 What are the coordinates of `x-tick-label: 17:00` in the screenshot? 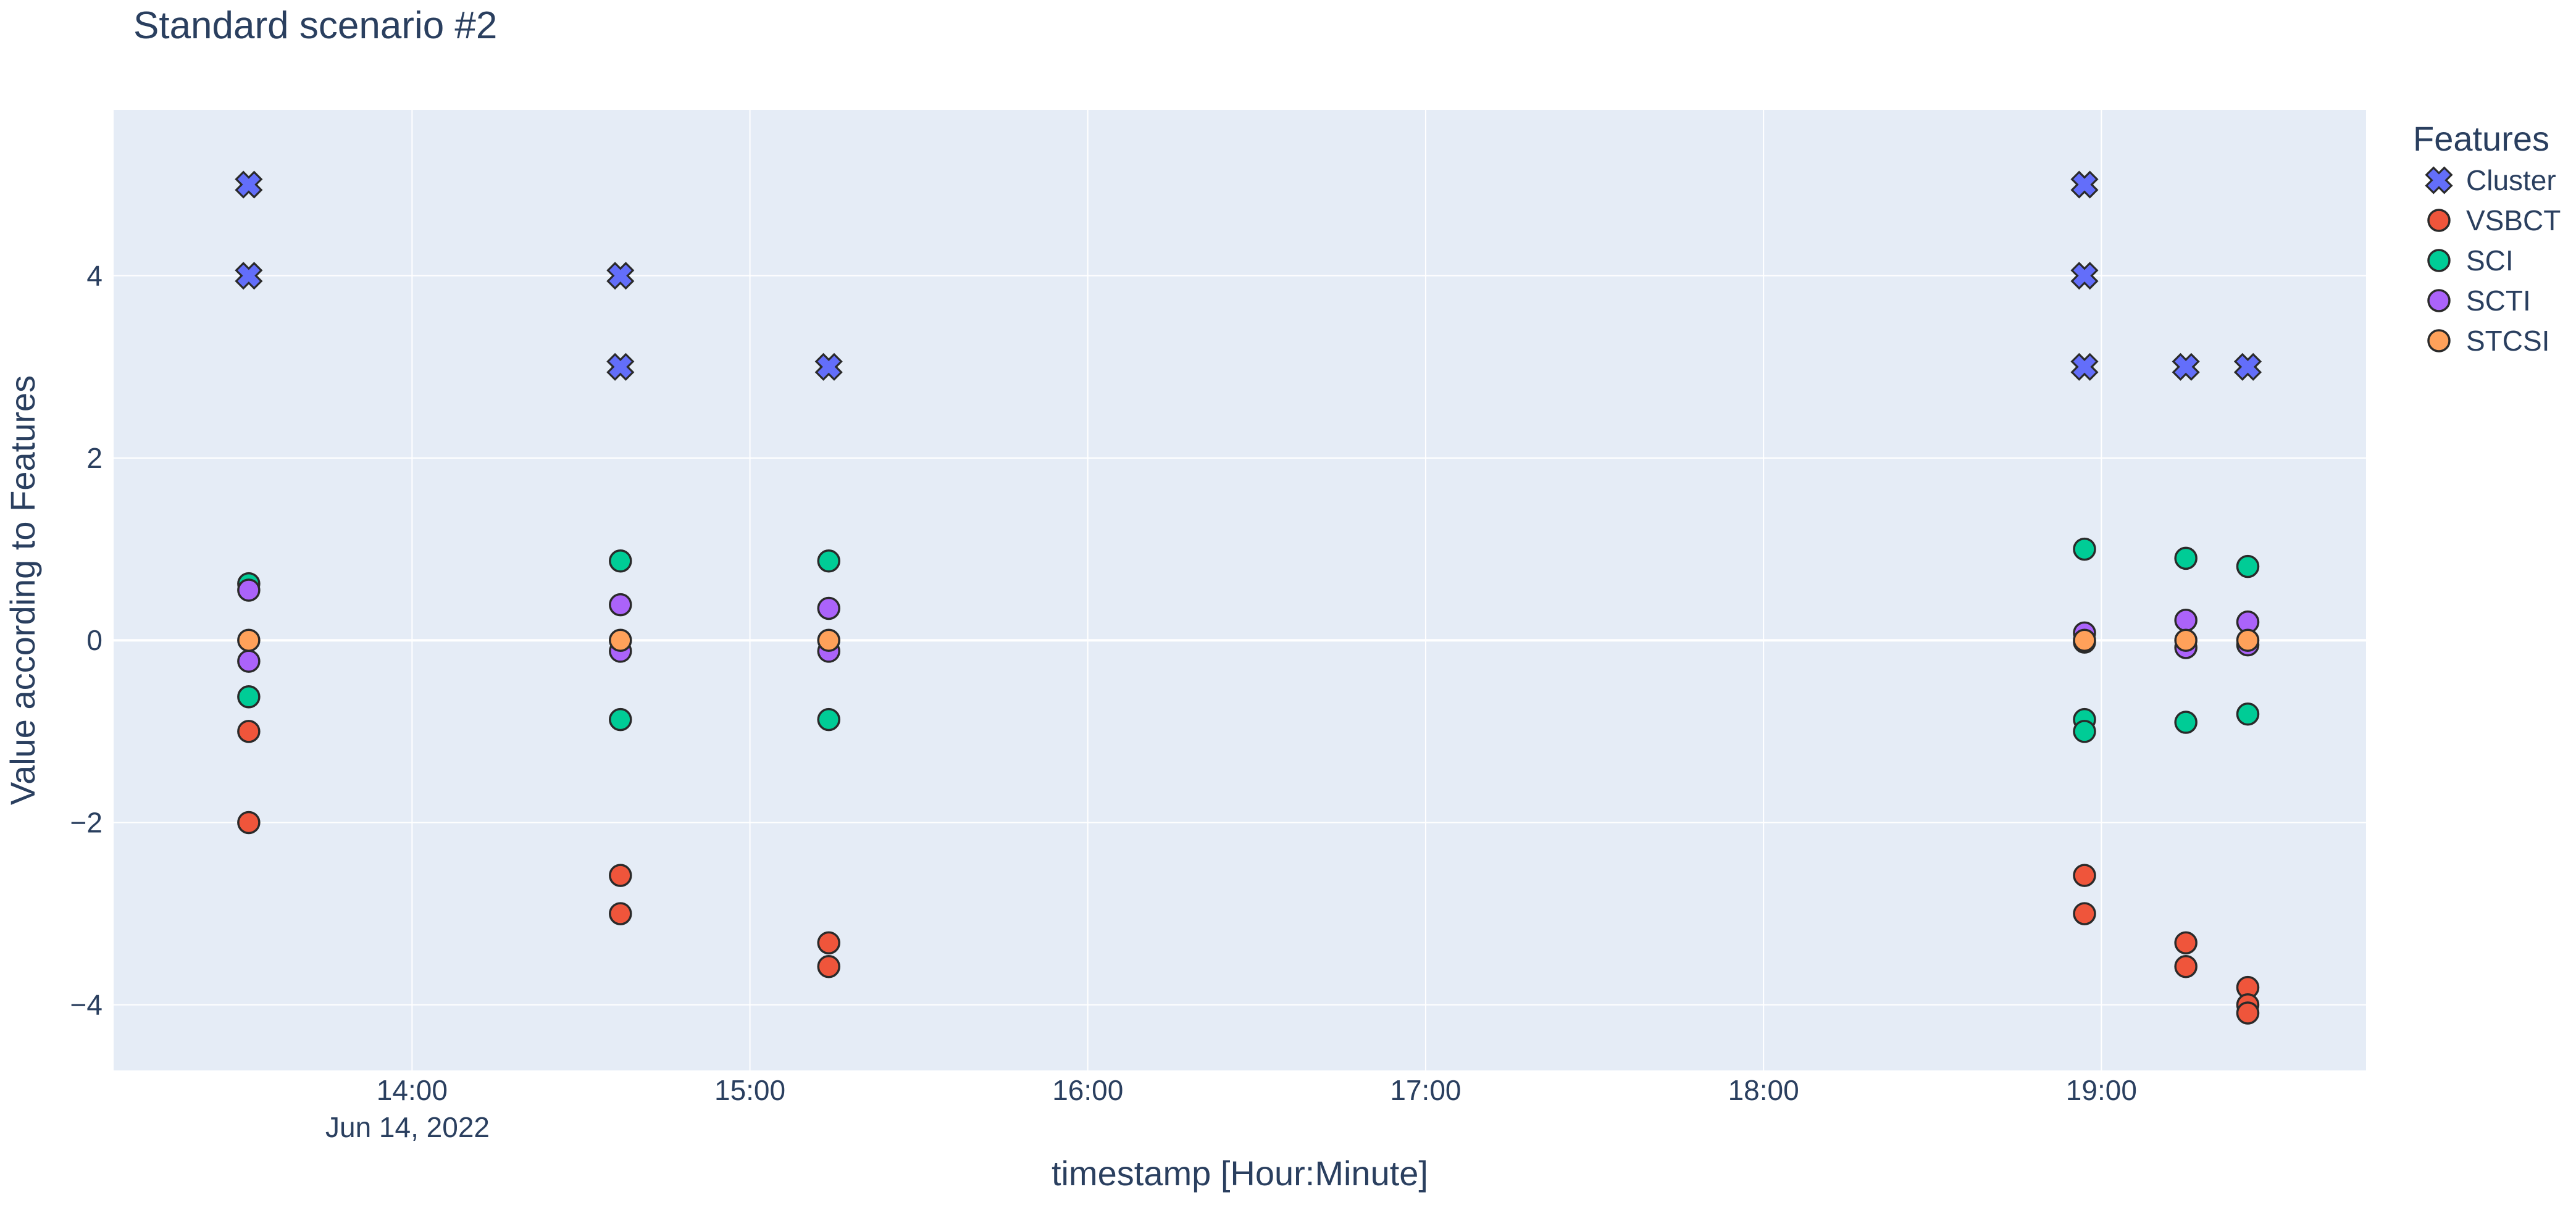 It's located at (1425, 1090).